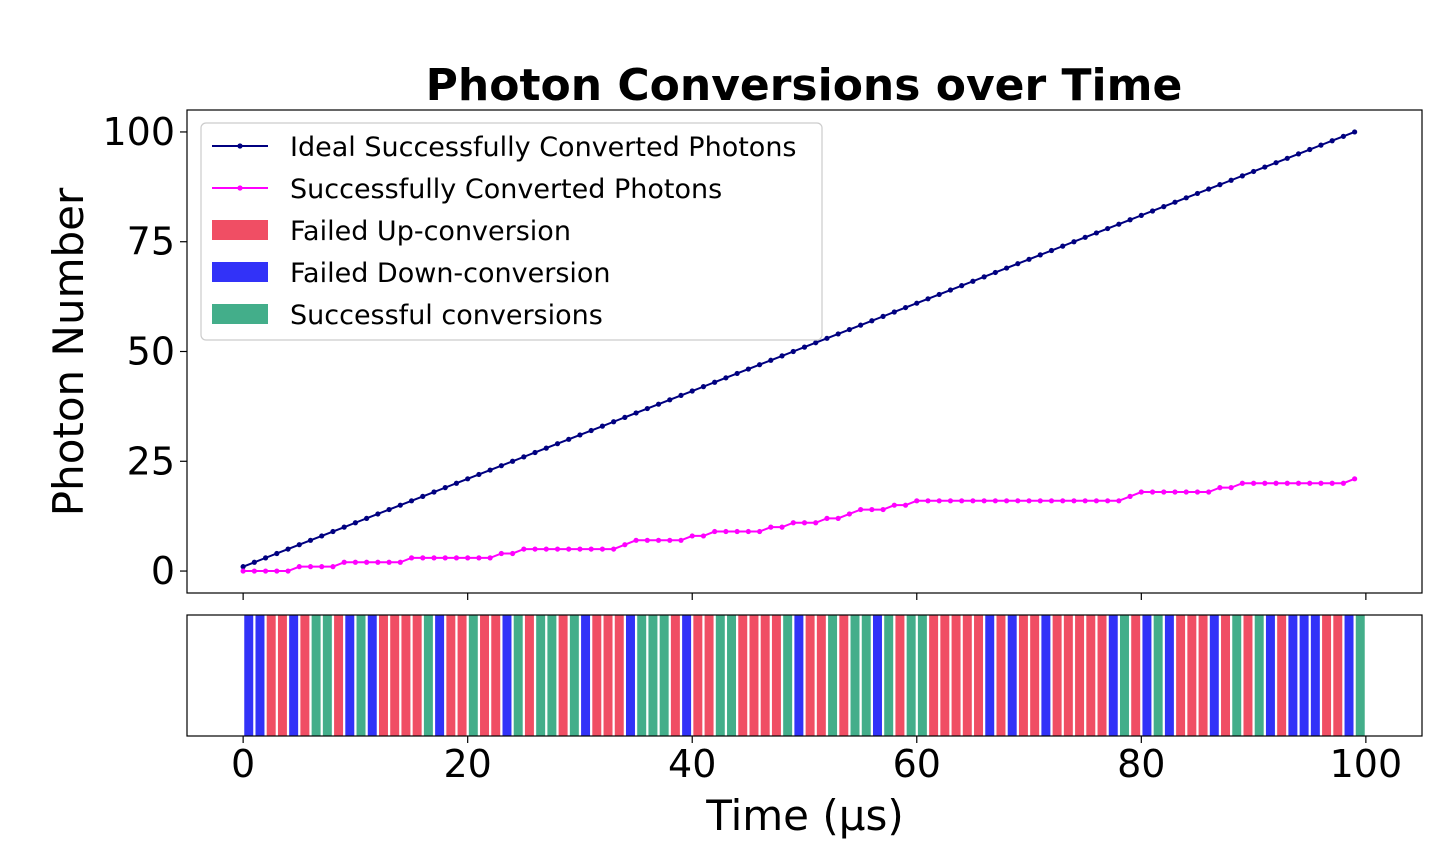  I want to click on y-tick-label: 100, so click(138, 132).